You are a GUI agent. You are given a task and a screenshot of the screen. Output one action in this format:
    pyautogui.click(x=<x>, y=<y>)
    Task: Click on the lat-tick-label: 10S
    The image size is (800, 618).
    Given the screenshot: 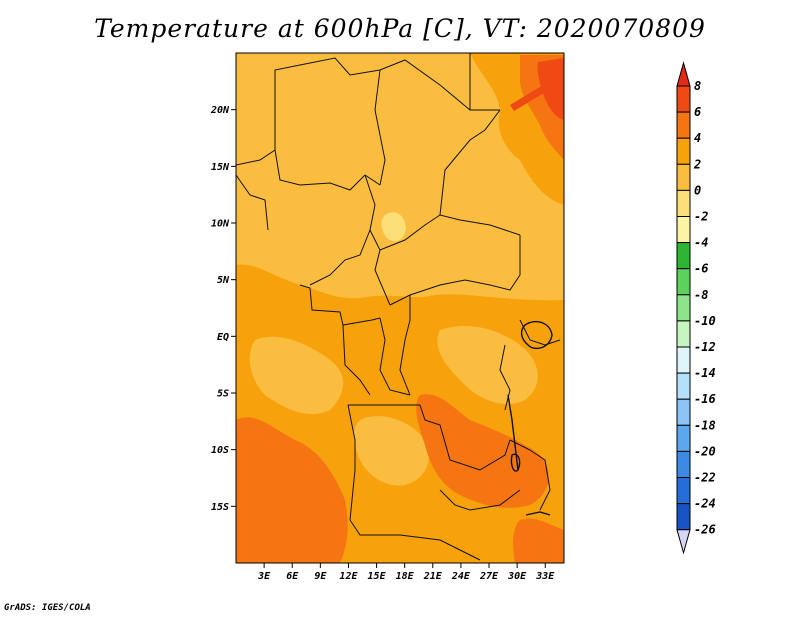 What is the action you would take?
    pyautogui.click(x=220, y=450)
    